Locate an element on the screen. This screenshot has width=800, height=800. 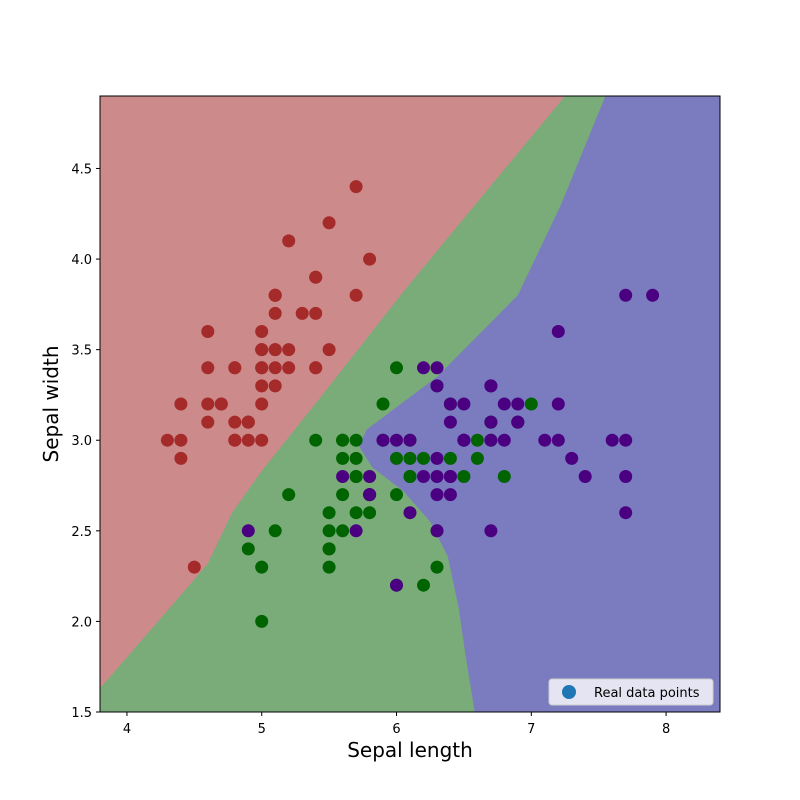
legend: Real data points is located at coordinates (631, 692).